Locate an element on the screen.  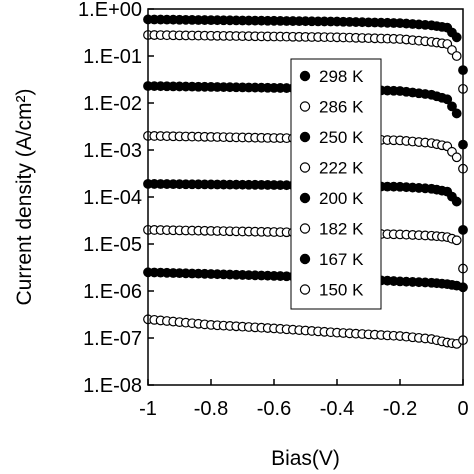
legend-box is located at coordinates (336, 184).